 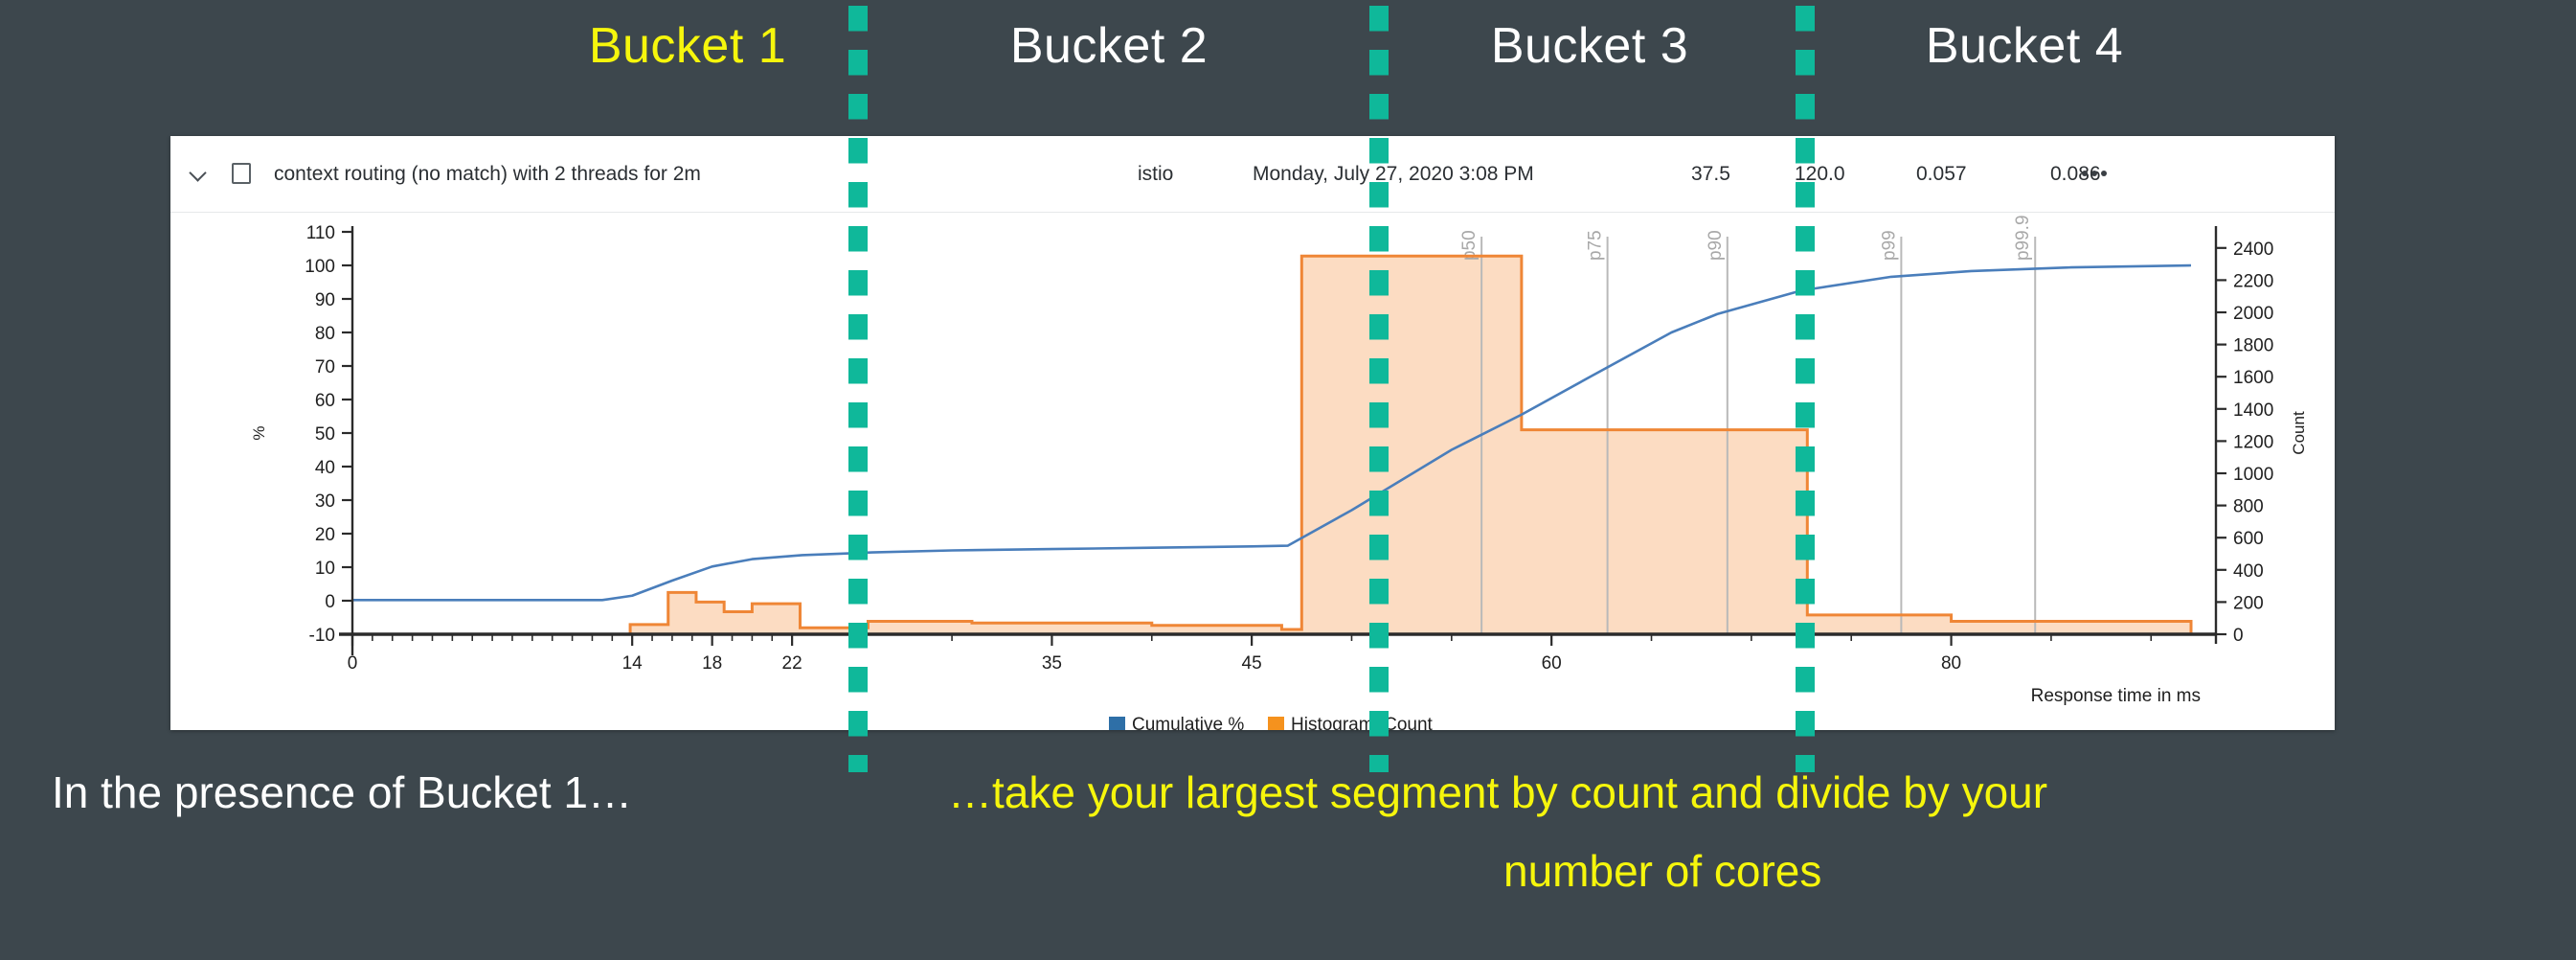 What do you see at coordinates (2023, 238) in the screenshot?
I see `svg-text: p99.9` at bounding box center [2023, 238].